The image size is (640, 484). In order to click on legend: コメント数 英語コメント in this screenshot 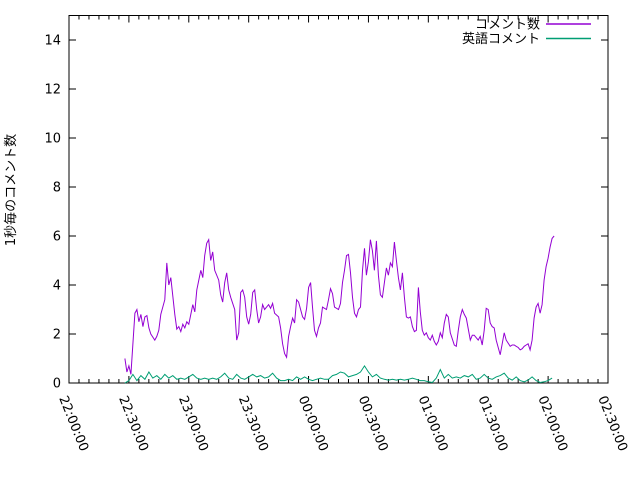, I will do `click(526, 32)`.